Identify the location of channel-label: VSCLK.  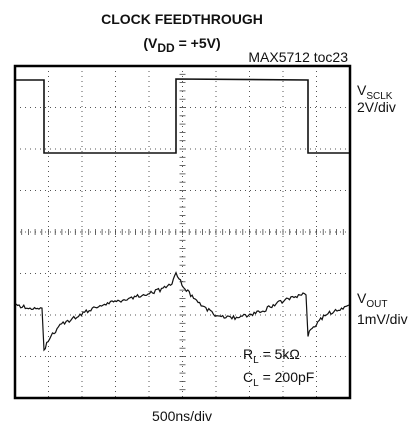
(375, 92).